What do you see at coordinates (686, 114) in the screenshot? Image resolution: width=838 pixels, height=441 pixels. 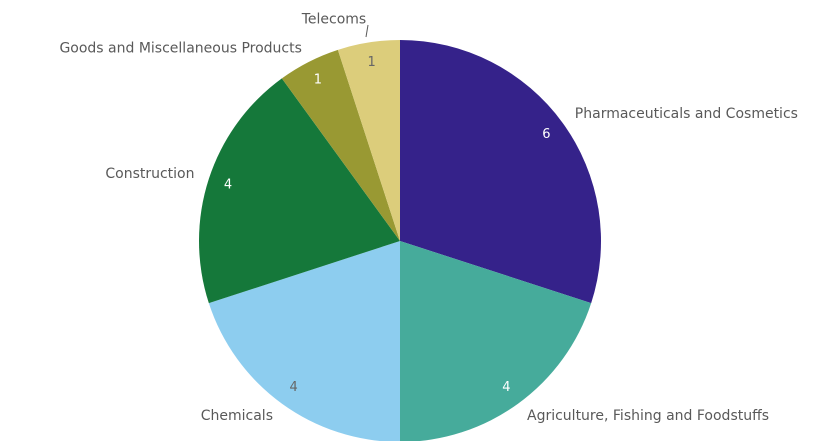 I see `category-label: Pharmaceuticals and Cosmetics` at bounding box center [686, 114].